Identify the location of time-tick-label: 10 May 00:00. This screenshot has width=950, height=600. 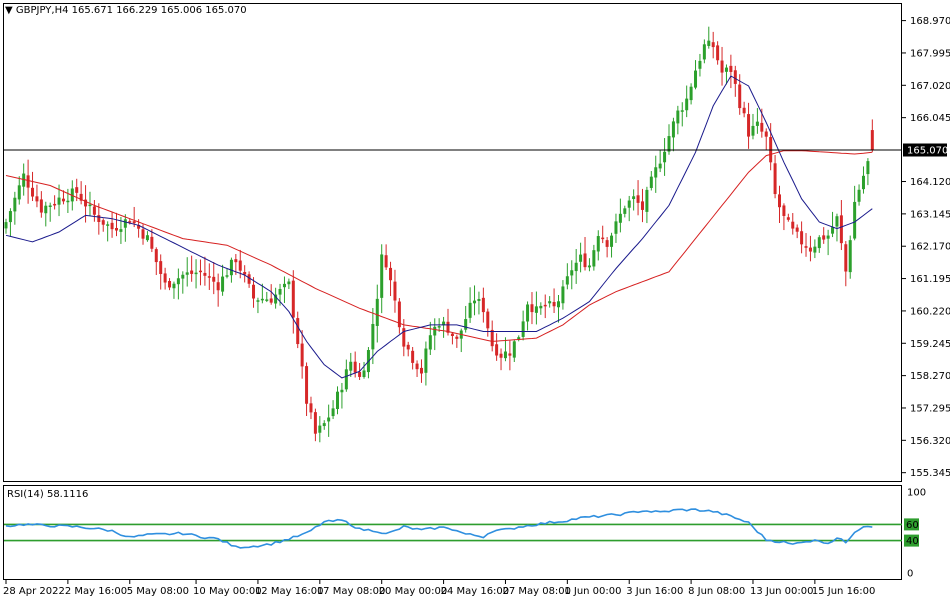
(227, 591).